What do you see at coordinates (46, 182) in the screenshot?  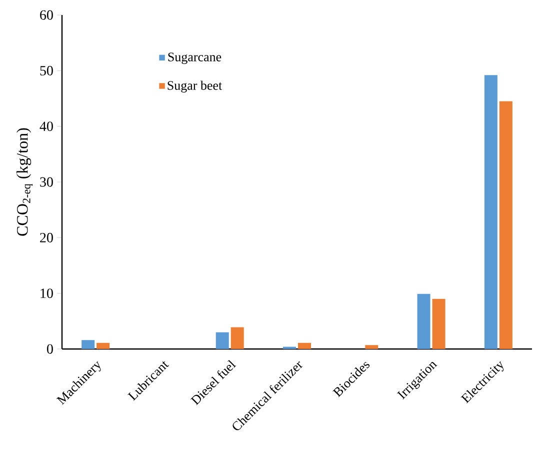 I see `y-tick-label: 30` at bounding box center [46, 182].